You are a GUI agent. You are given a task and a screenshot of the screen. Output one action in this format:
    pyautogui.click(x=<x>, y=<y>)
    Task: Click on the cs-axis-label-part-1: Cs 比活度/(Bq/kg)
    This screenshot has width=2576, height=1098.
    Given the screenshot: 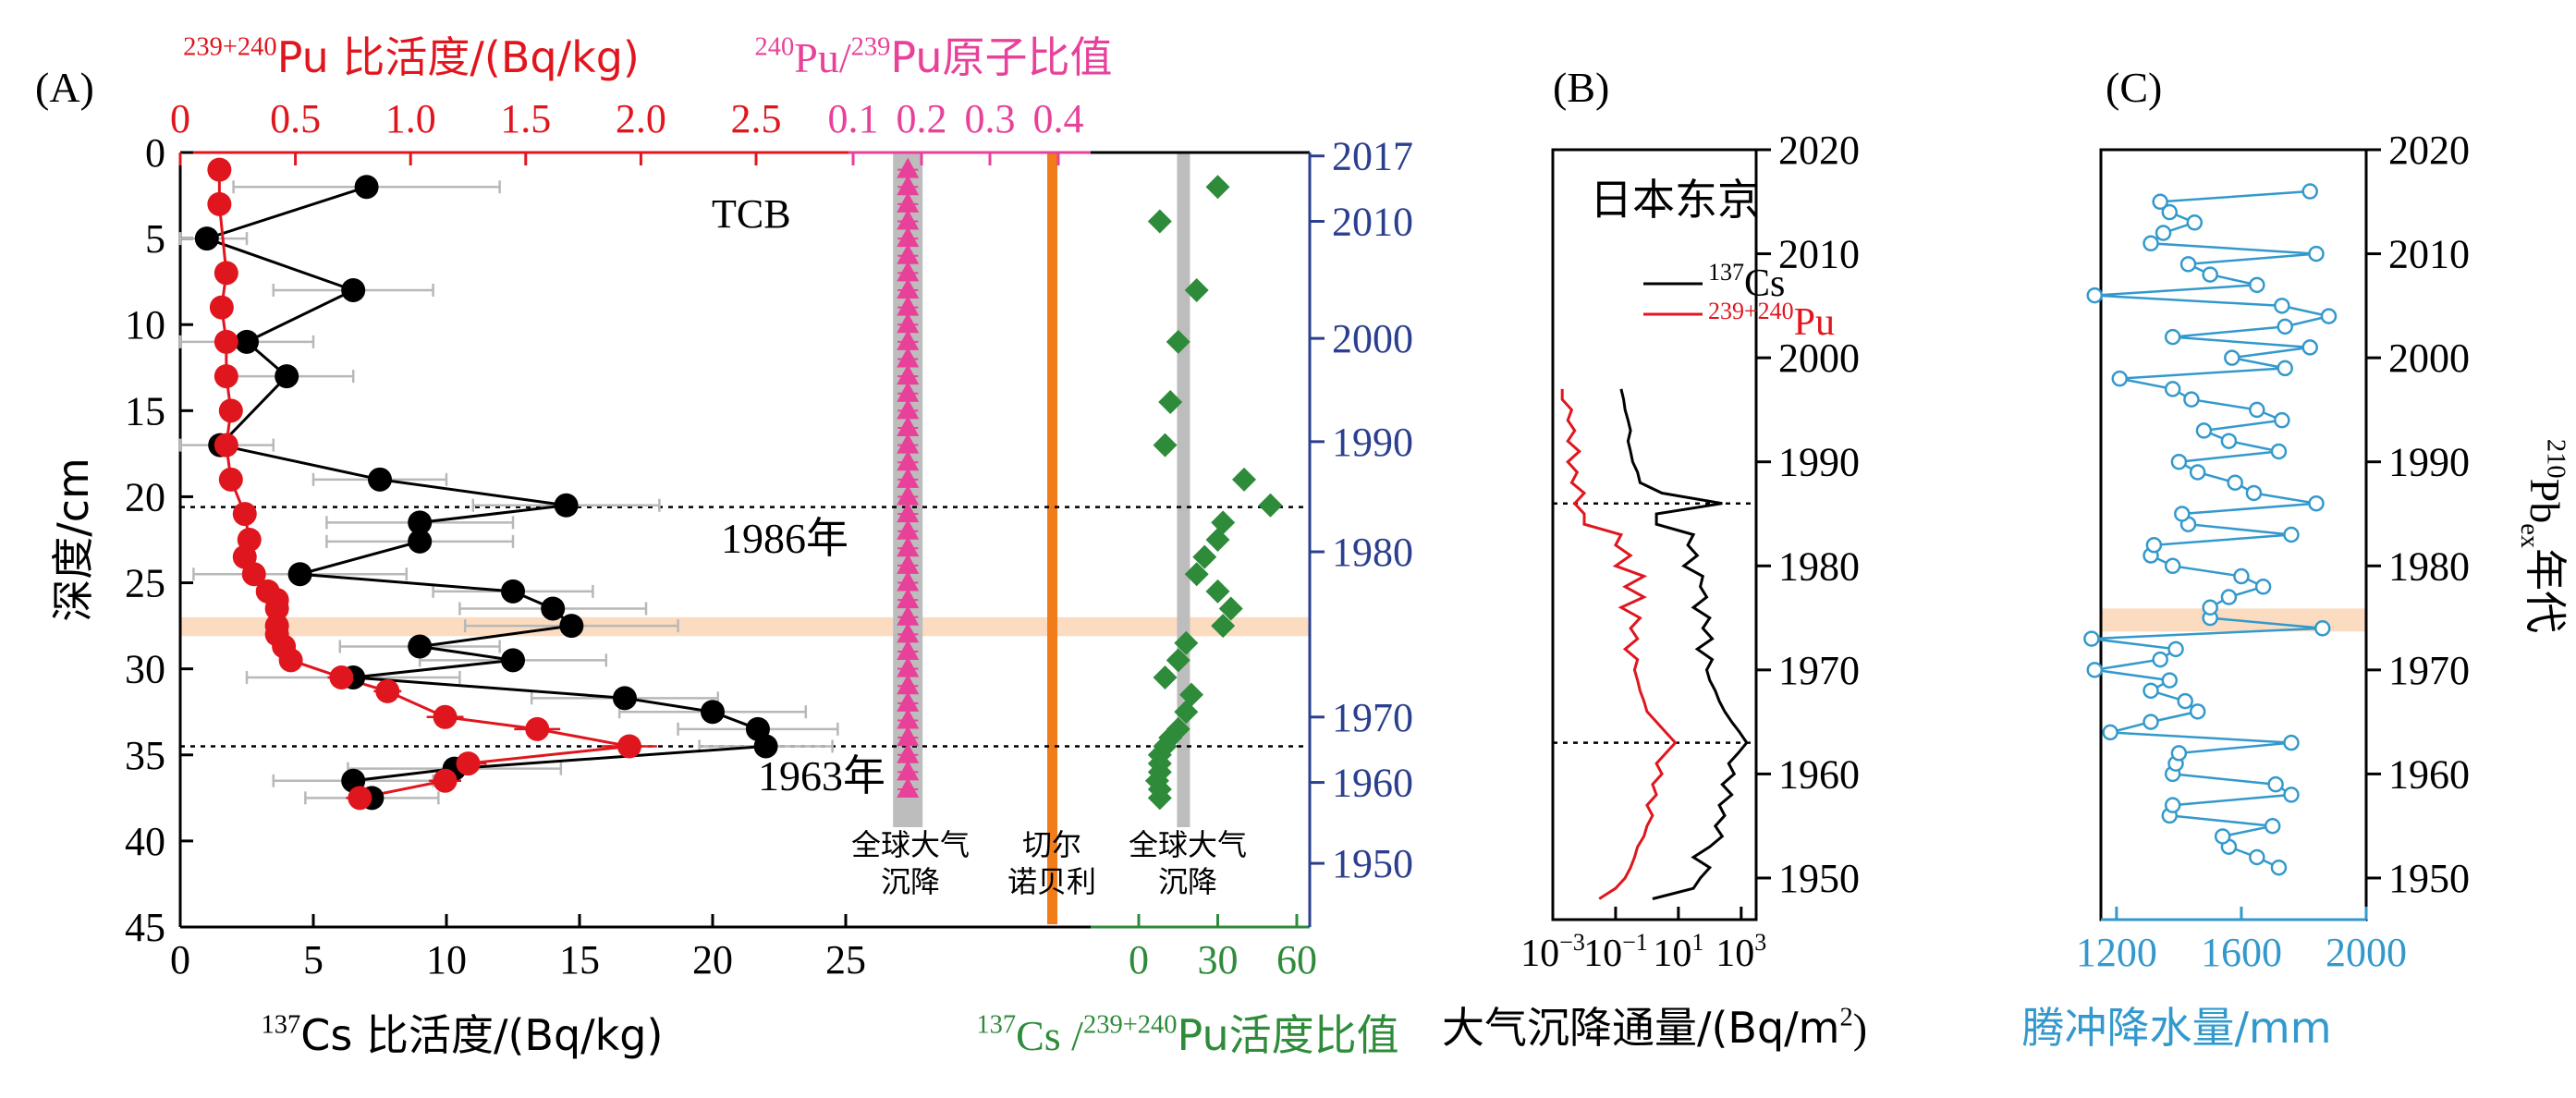 What is the action you would take?
    pyautogui.click(x=481, y=1035)
    